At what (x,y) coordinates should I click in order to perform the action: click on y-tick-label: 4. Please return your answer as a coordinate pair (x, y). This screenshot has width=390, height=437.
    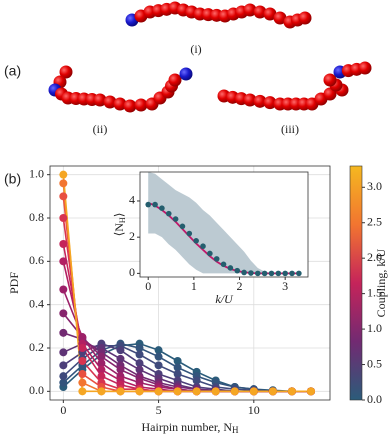
    Looking at the image, I should click on (132, 200).